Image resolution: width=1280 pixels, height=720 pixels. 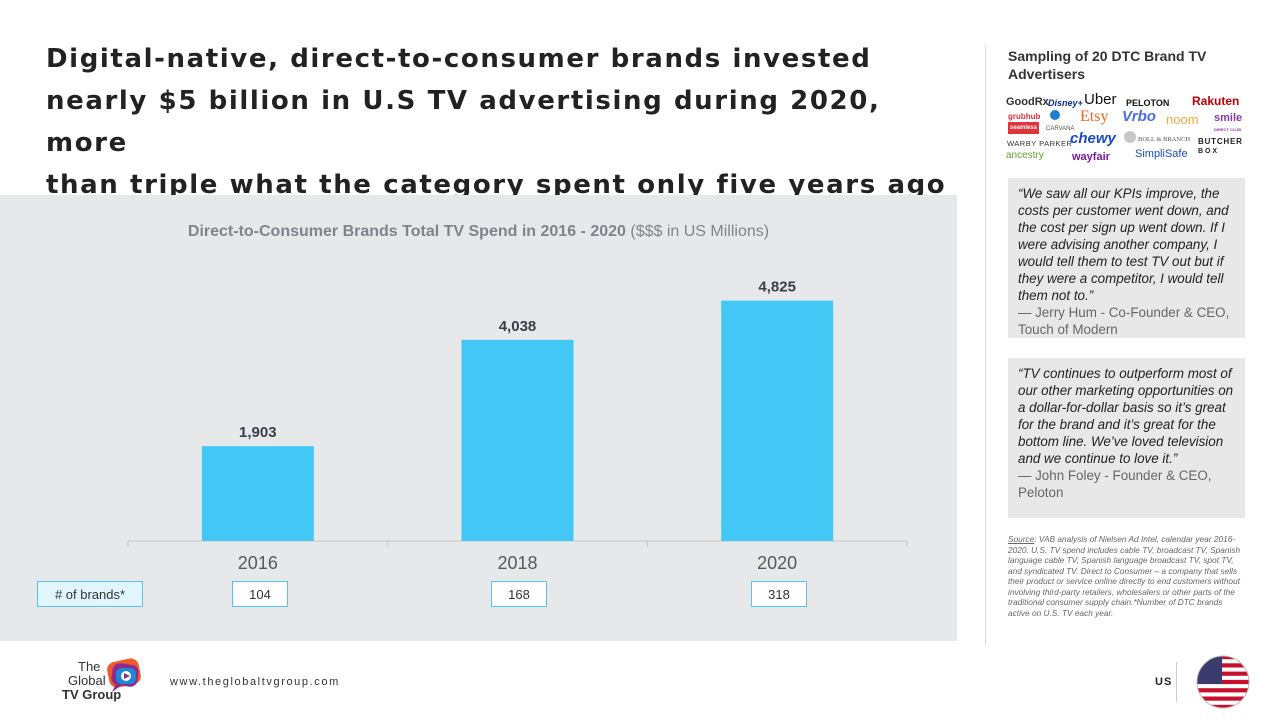 I want to click on butcher-box-logo: BUTCHER, so click(x=1220, y=141).